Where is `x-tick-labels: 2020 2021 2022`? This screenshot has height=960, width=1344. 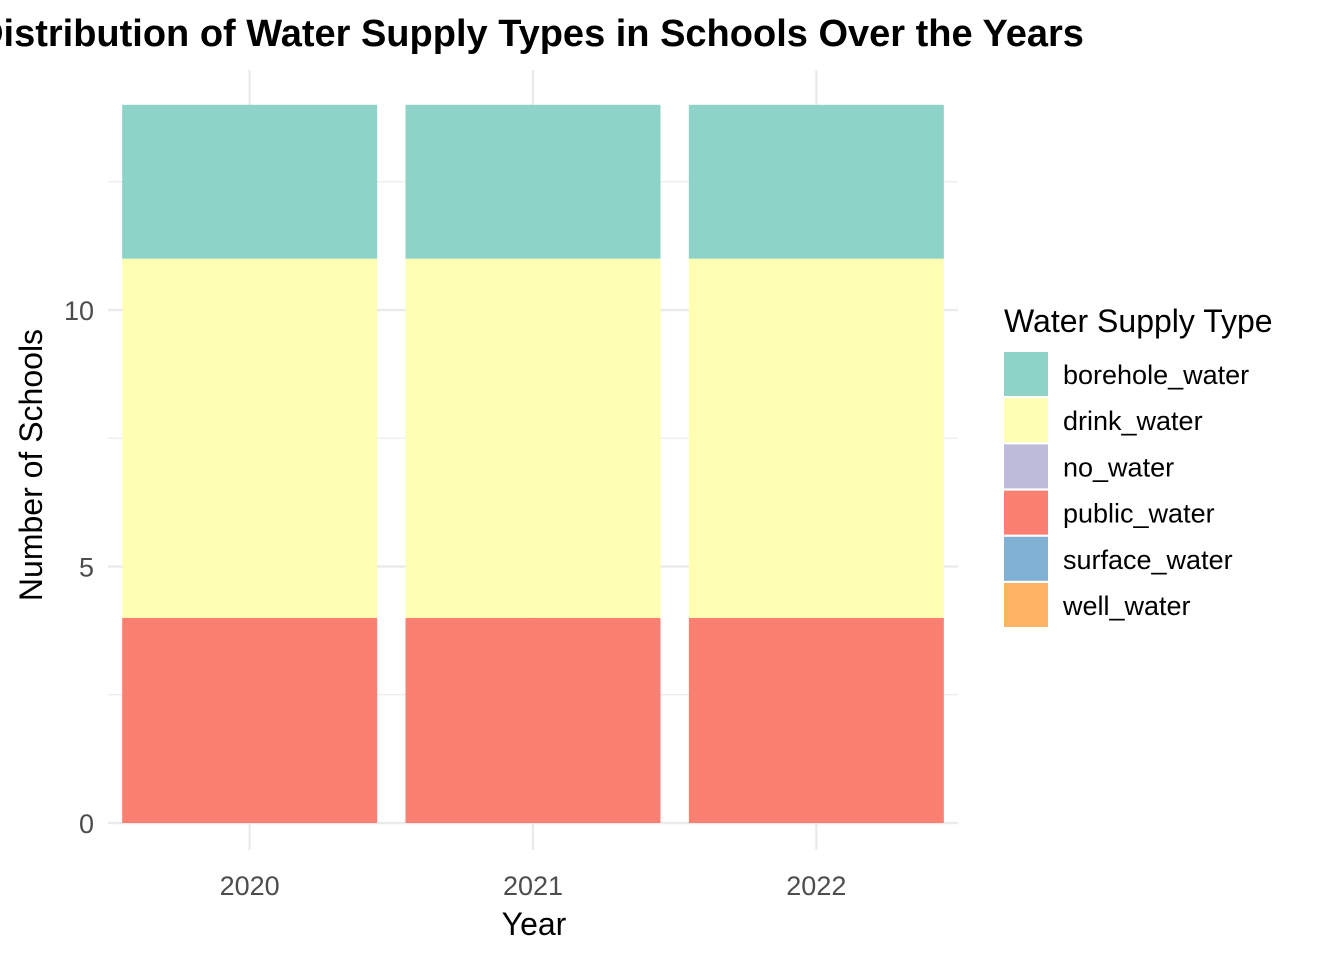 x-tick-labels: 2020 2021 2022 is located at coordinates (533, 886).